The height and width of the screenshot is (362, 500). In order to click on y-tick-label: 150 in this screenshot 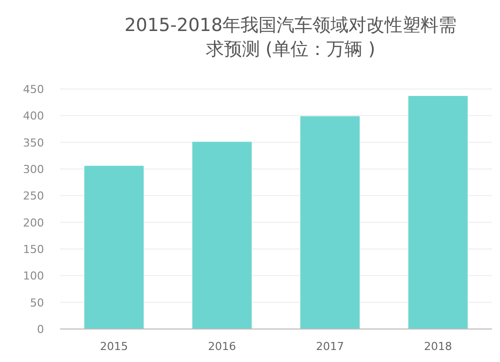, I will do `click(33, 249)`.